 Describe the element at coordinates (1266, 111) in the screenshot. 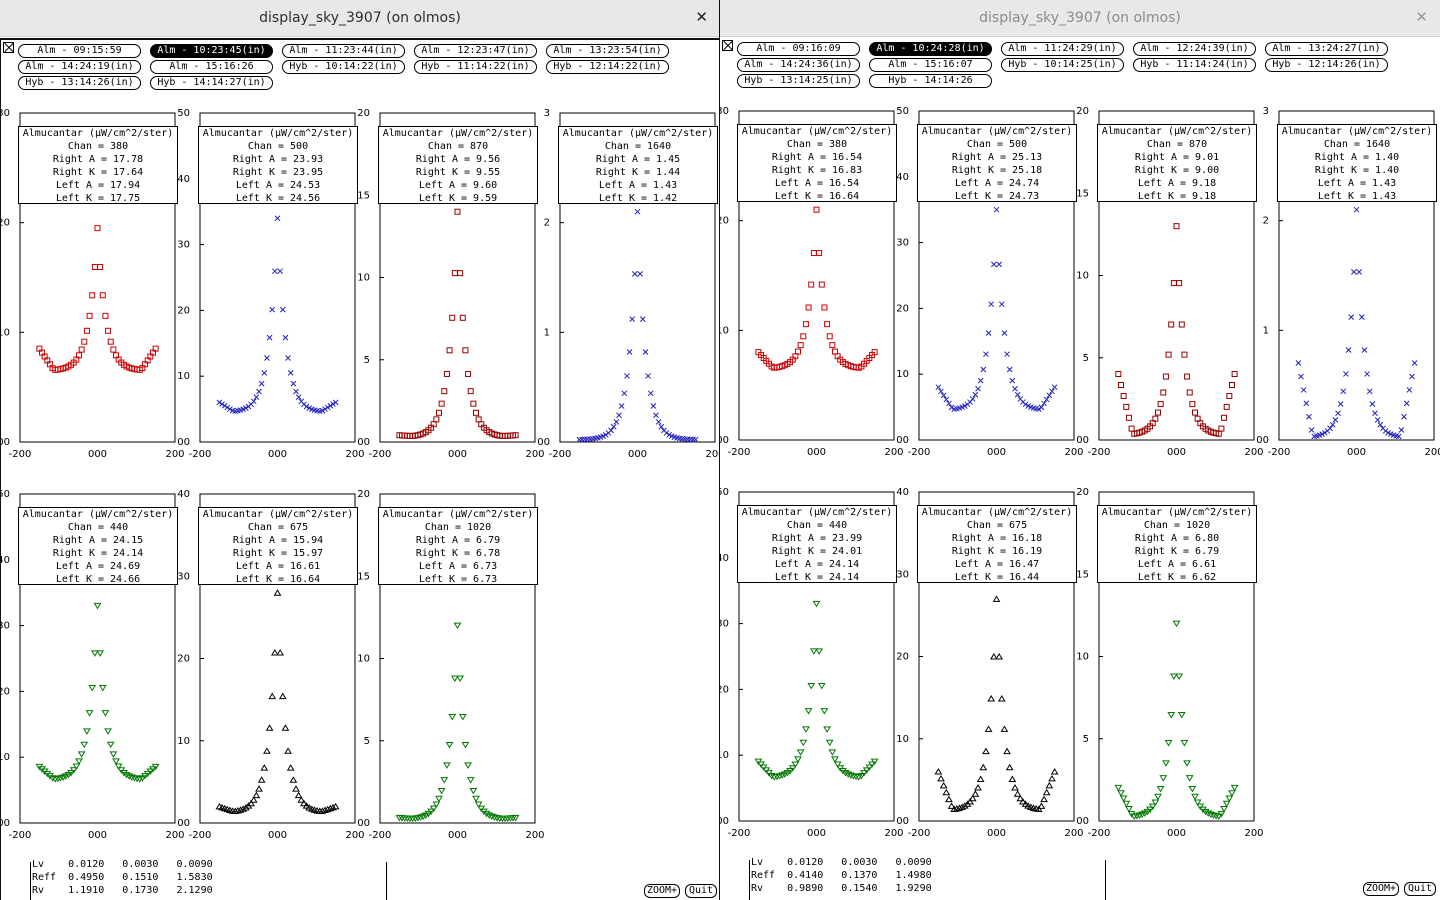

I see `y-tick-label: 3` at that location.